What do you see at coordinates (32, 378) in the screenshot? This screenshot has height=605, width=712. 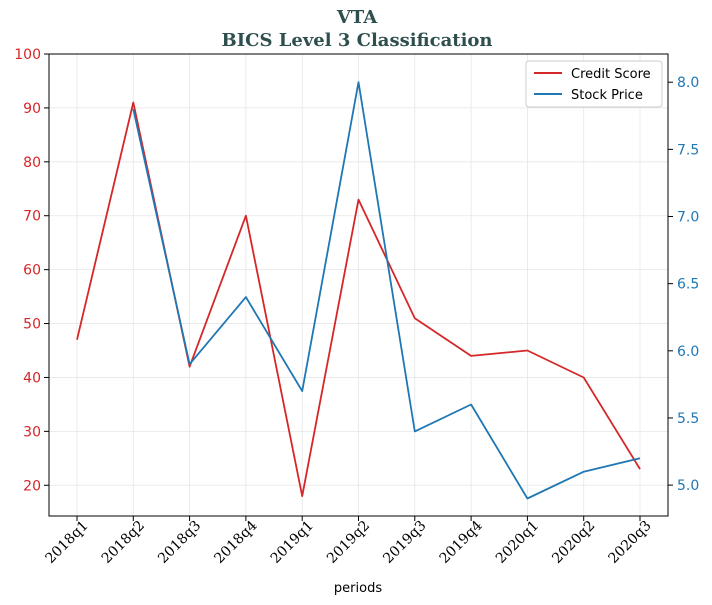 I see `left-tick-label: 40` at bounding box center [32, 378].